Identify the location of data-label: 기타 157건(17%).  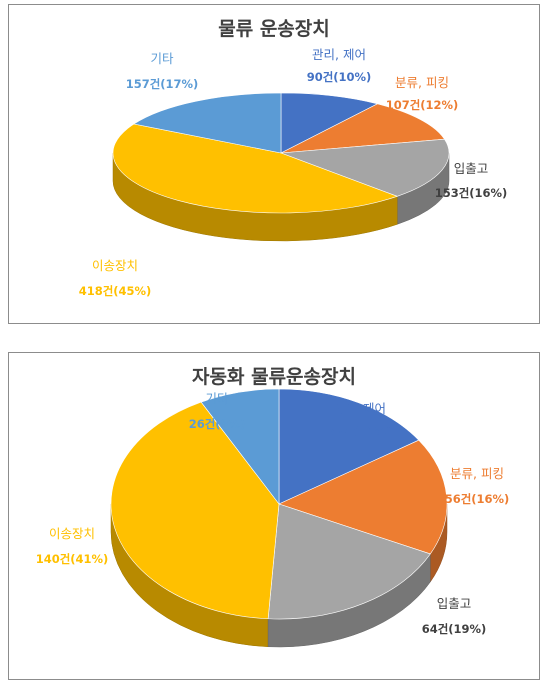
(162, 71).